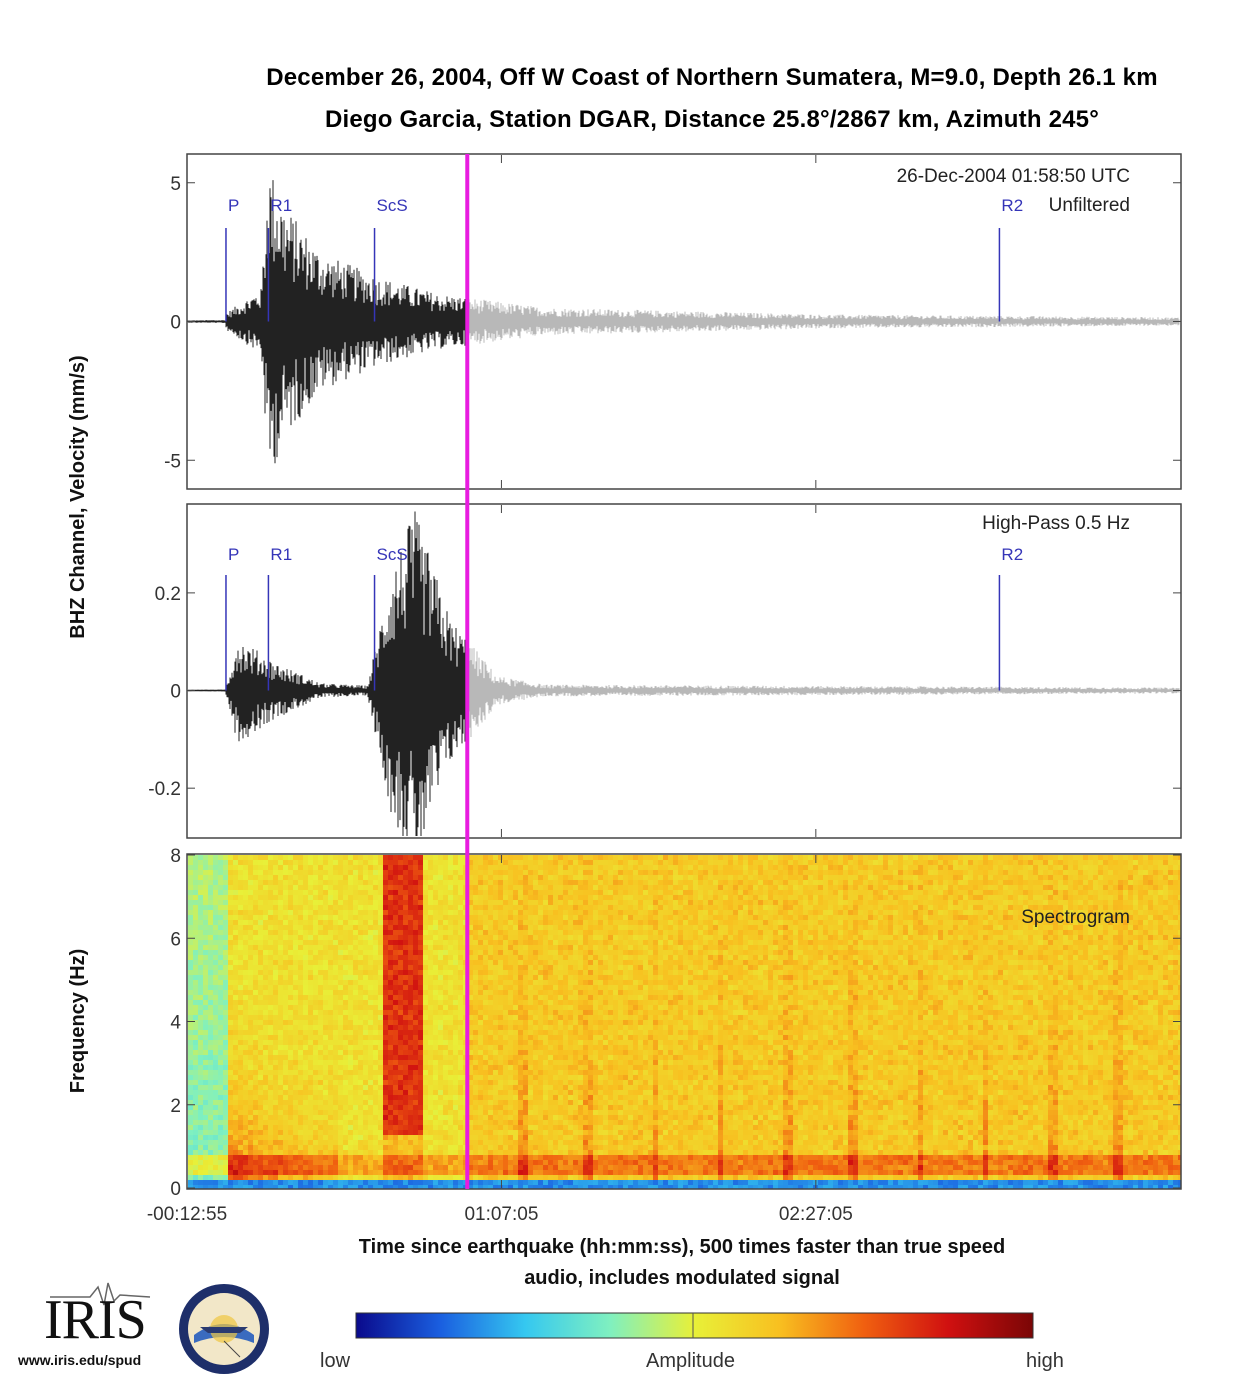 This screenshot has height=1399, width=1244. I want to click on y-tick-label: -5, so click(172, 461).